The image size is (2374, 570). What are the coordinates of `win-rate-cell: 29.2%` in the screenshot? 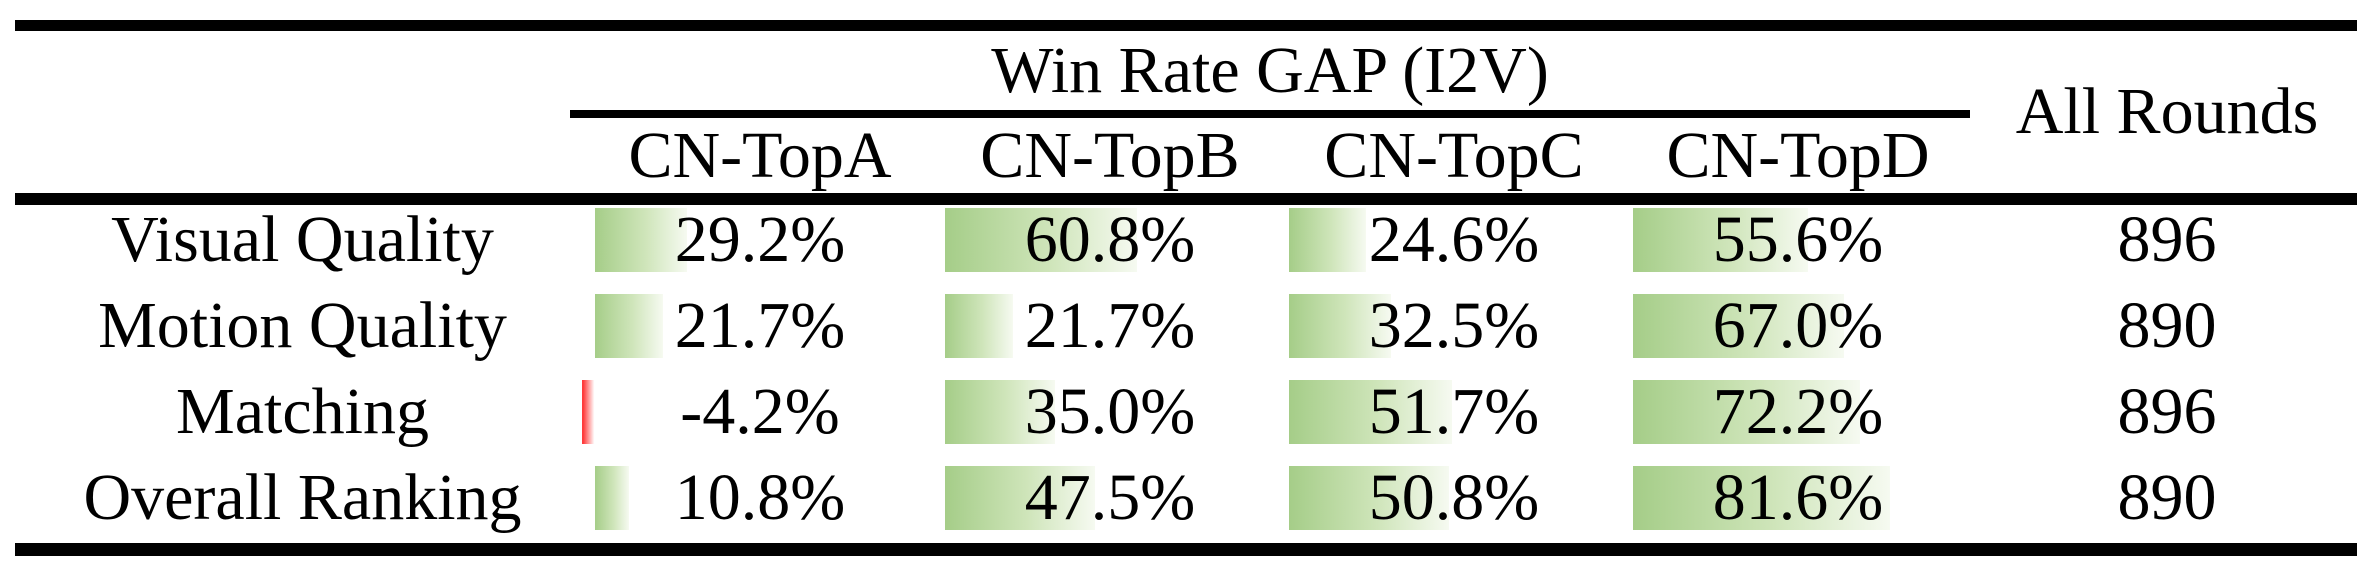 It's located at (760, 240).